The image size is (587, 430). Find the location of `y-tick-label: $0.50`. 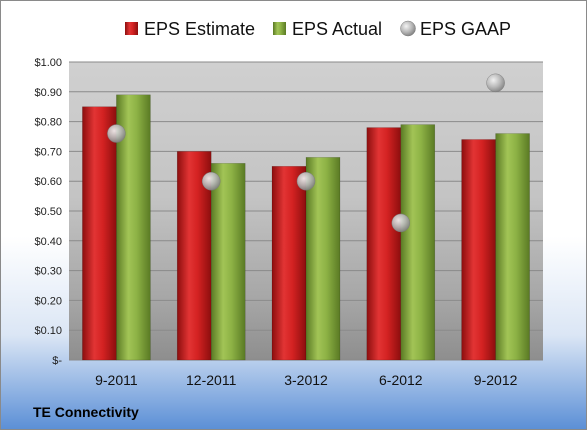

y-tick-label: $0.50 is located at coordinates (48, 212).